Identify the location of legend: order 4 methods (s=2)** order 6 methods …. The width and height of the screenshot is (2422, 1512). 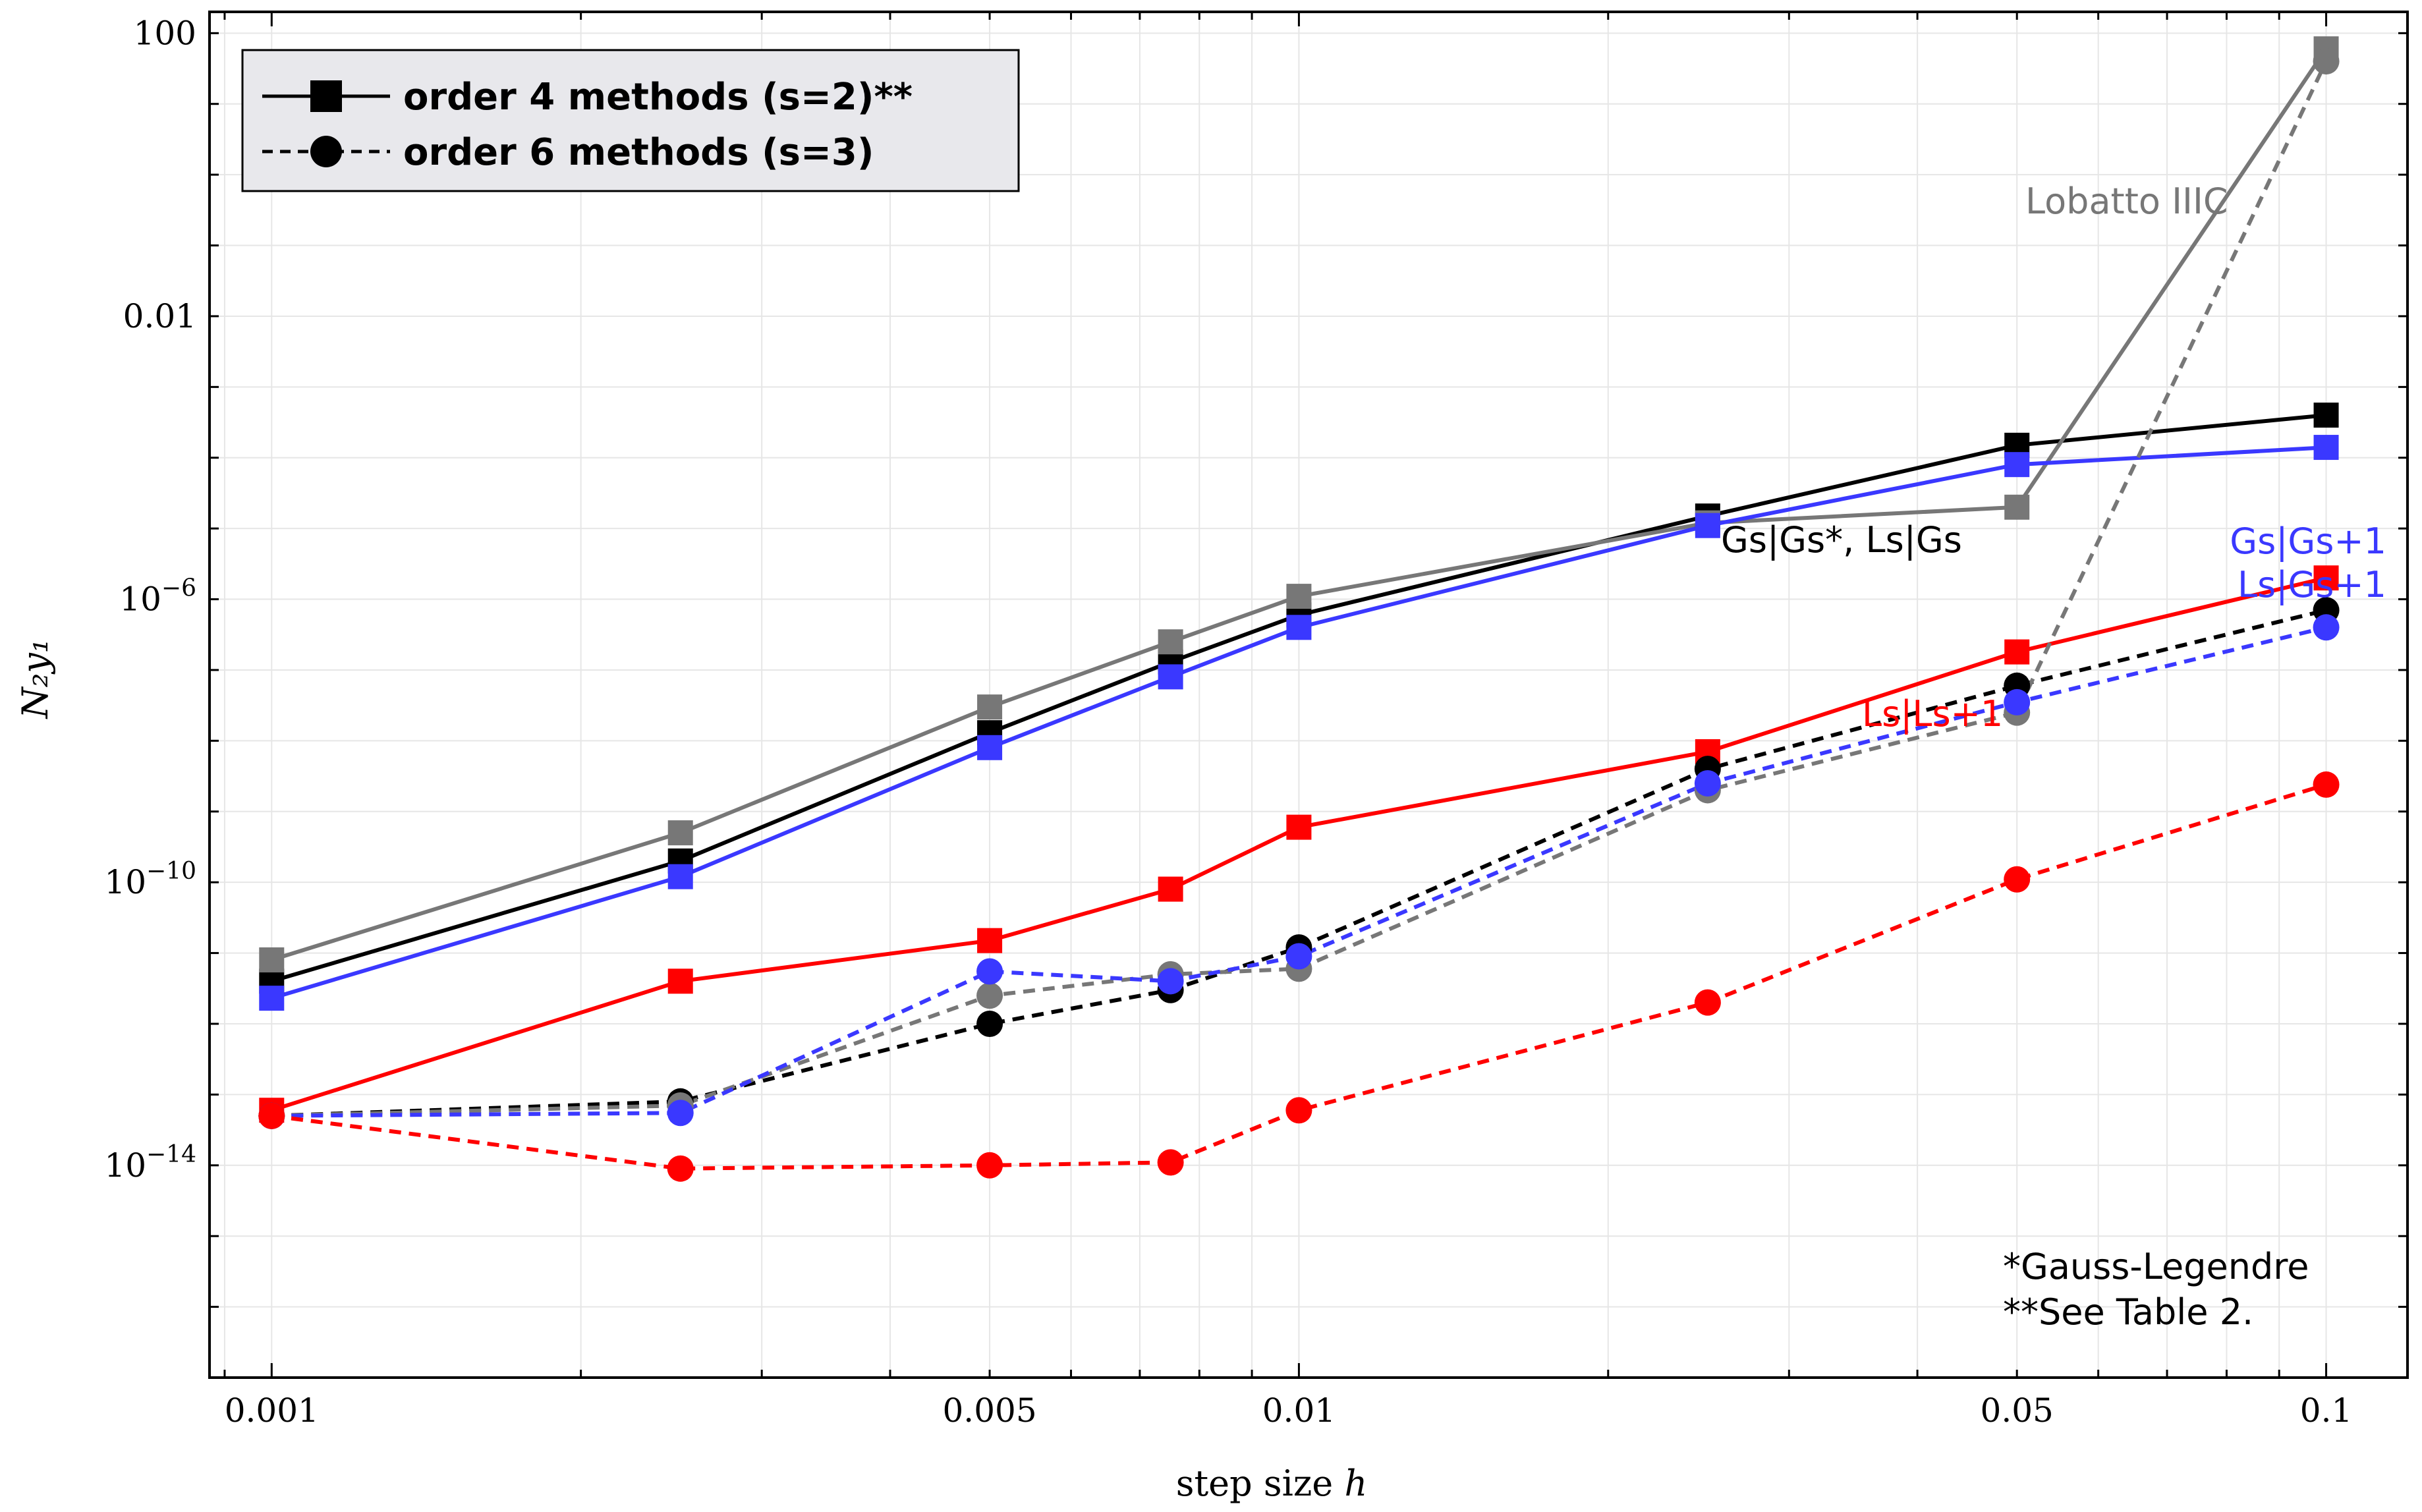
(630, 120).